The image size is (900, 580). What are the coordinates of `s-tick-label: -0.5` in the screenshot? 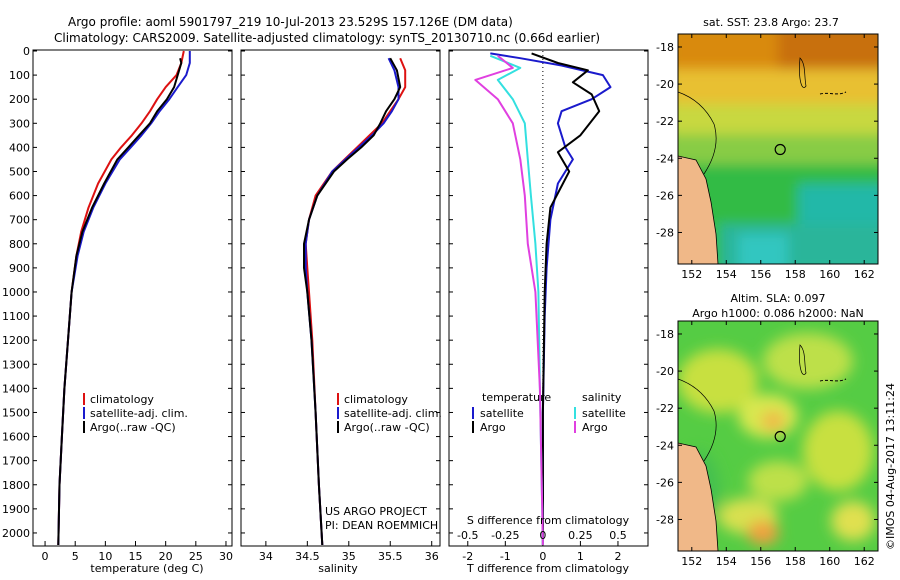 It's located at (467, 535).